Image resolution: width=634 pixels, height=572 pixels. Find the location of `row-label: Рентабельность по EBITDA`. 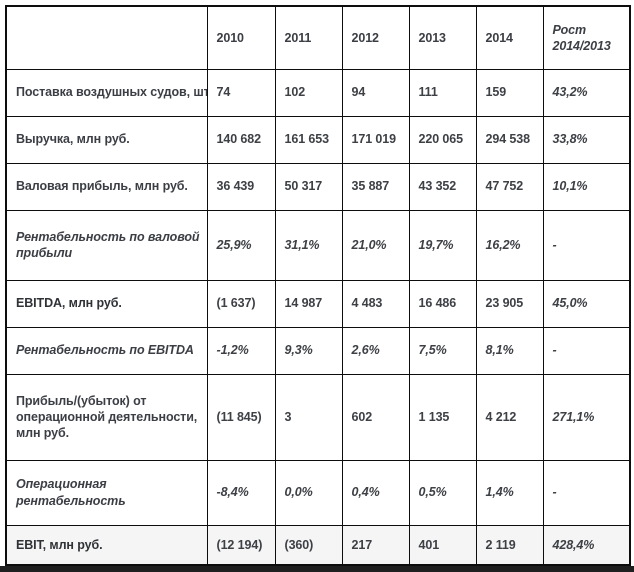

row-label: Рентабельность по EBITDA is located at coordinates (106, 350).